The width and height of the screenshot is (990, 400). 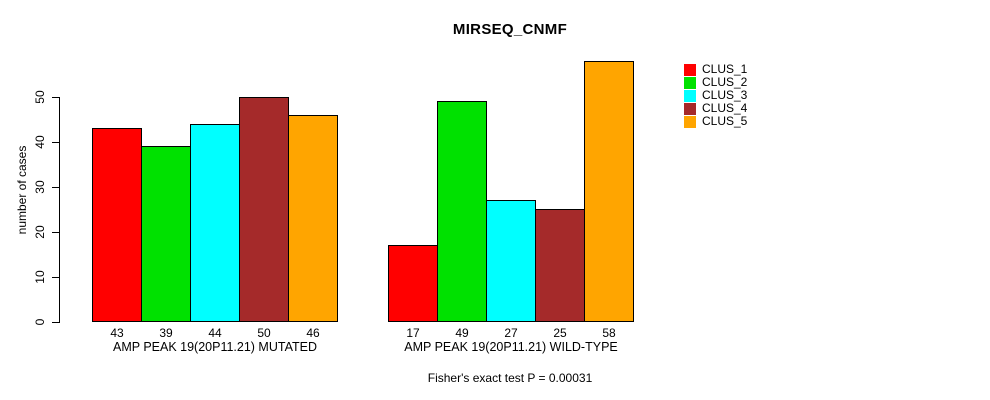 I want to click on legend: CLUS_1 CLUS_2 CLUS_3 CLUS_4 CLUS_5, so click(x=715, y=95).